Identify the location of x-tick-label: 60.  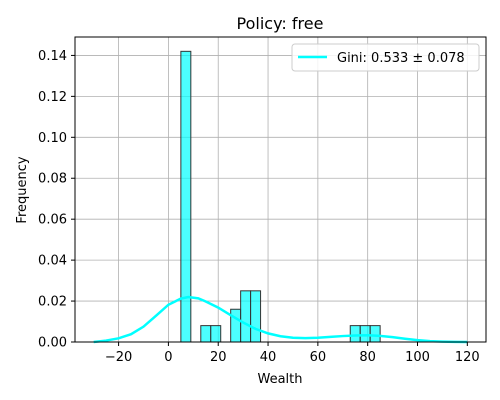
(318, 357).